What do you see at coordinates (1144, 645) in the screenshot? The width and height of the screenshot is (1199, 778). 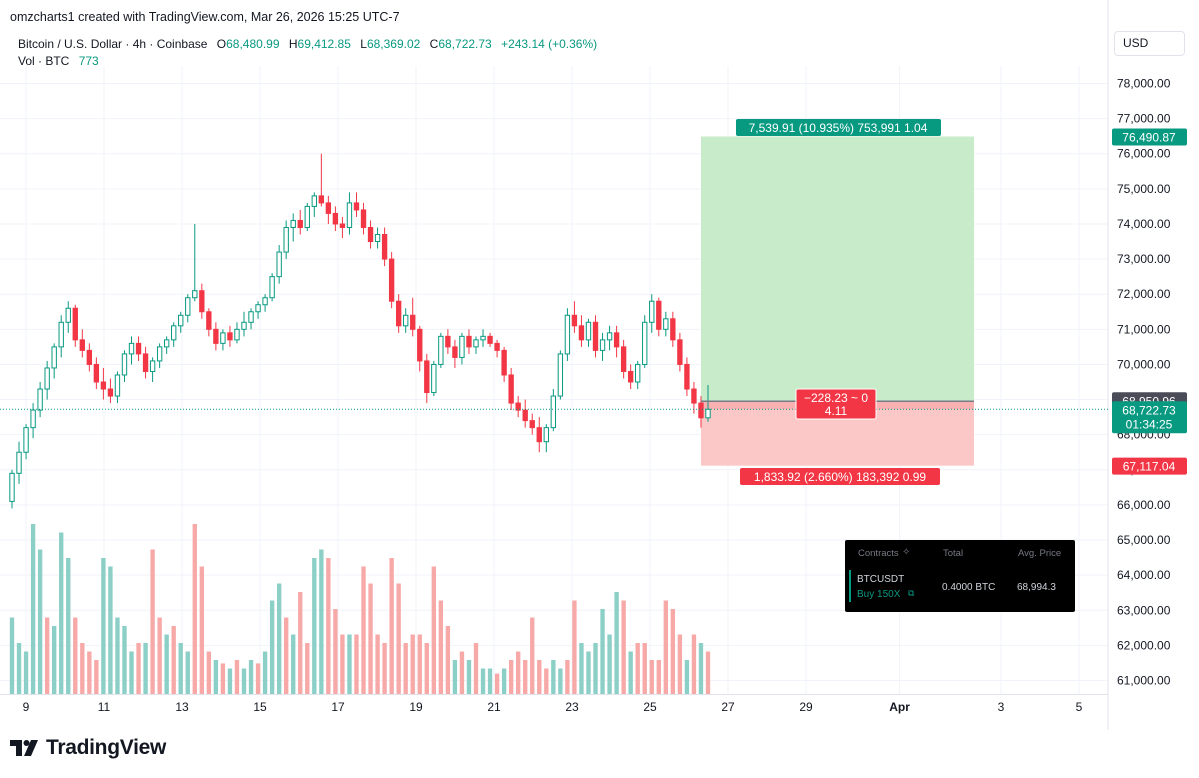 I see `y-tick-label: 62,000.00` at bounding box center [1144, 645].